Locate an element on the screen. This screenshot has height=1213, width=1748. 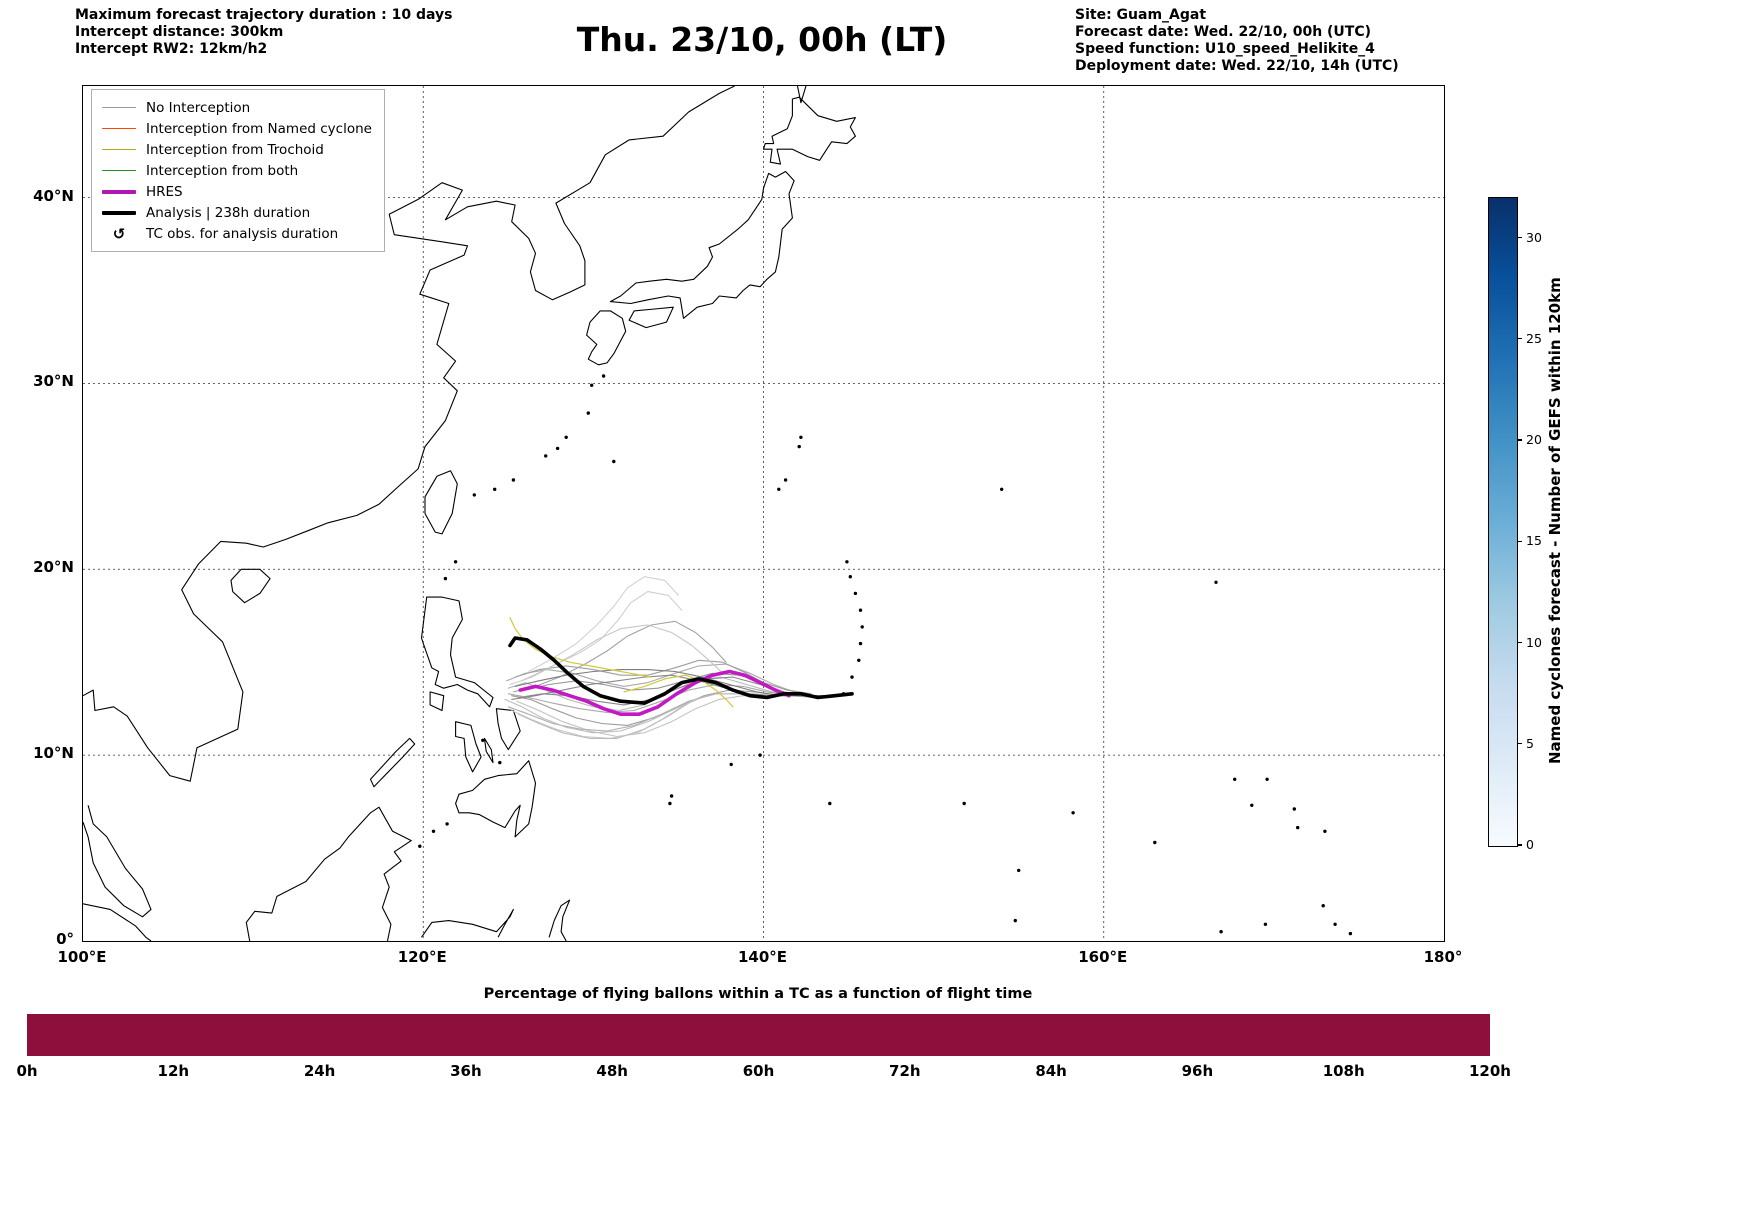
legend-item-label: Interception from both is located at coordinates (222, 170).